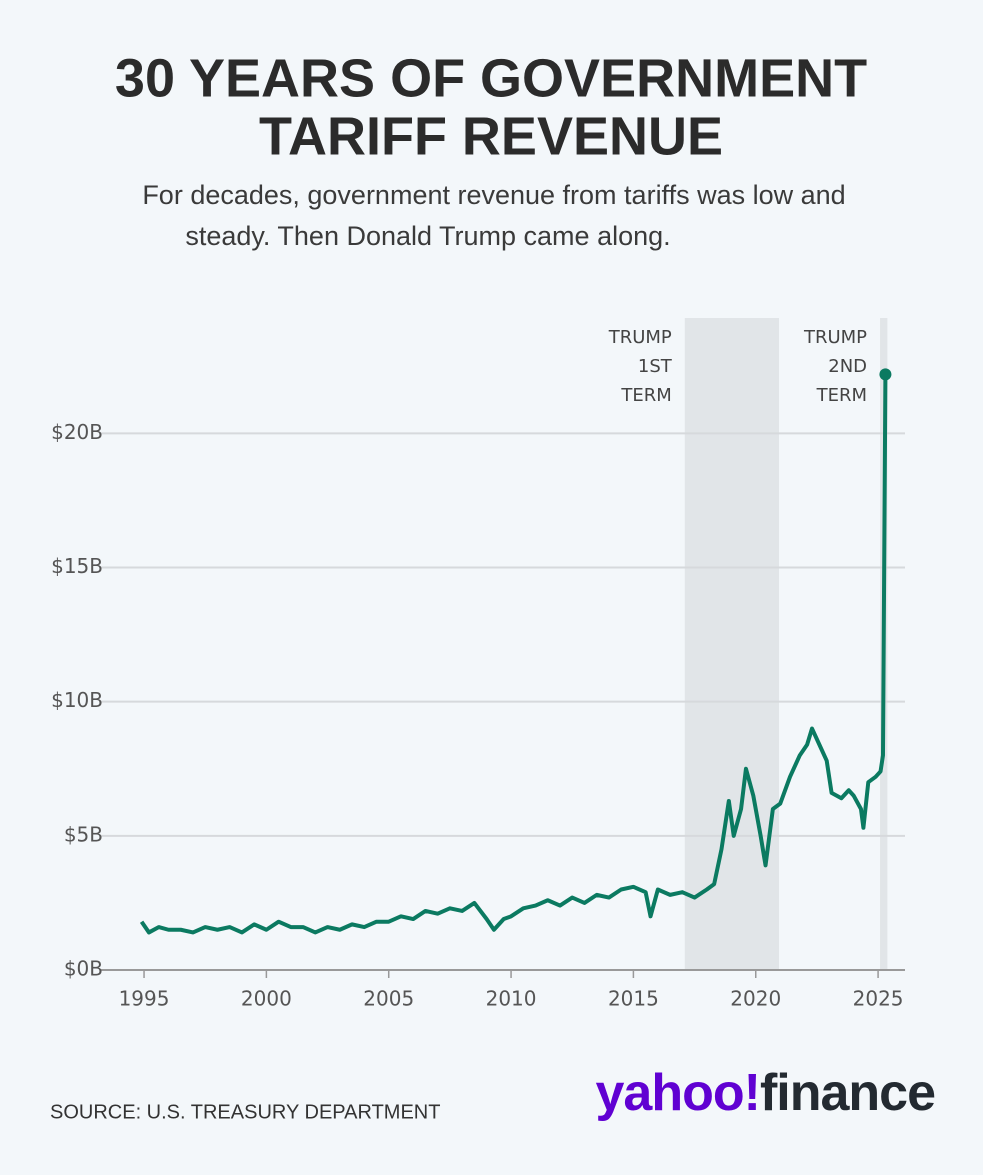 The image size is (983, 1175). Describe the element at coordinates (491, 136) in the screenshot. I see `chart-title: TARIFF REVENUE` at that location.